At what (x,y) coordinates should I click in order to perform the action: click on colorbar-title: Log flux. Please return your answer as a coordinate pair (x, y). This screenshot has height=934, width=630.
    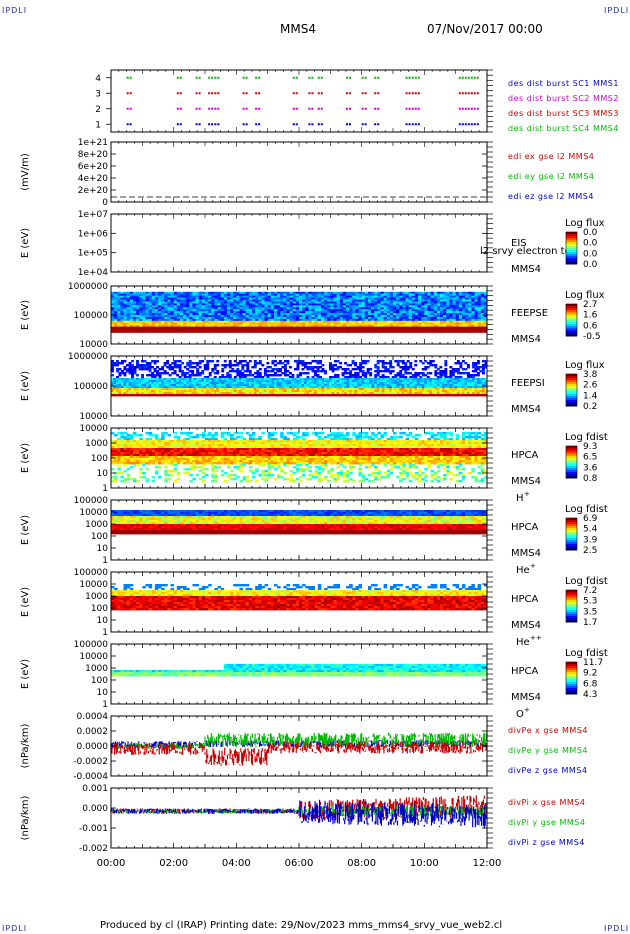
    Looking at the image, I should click on (585, 295).